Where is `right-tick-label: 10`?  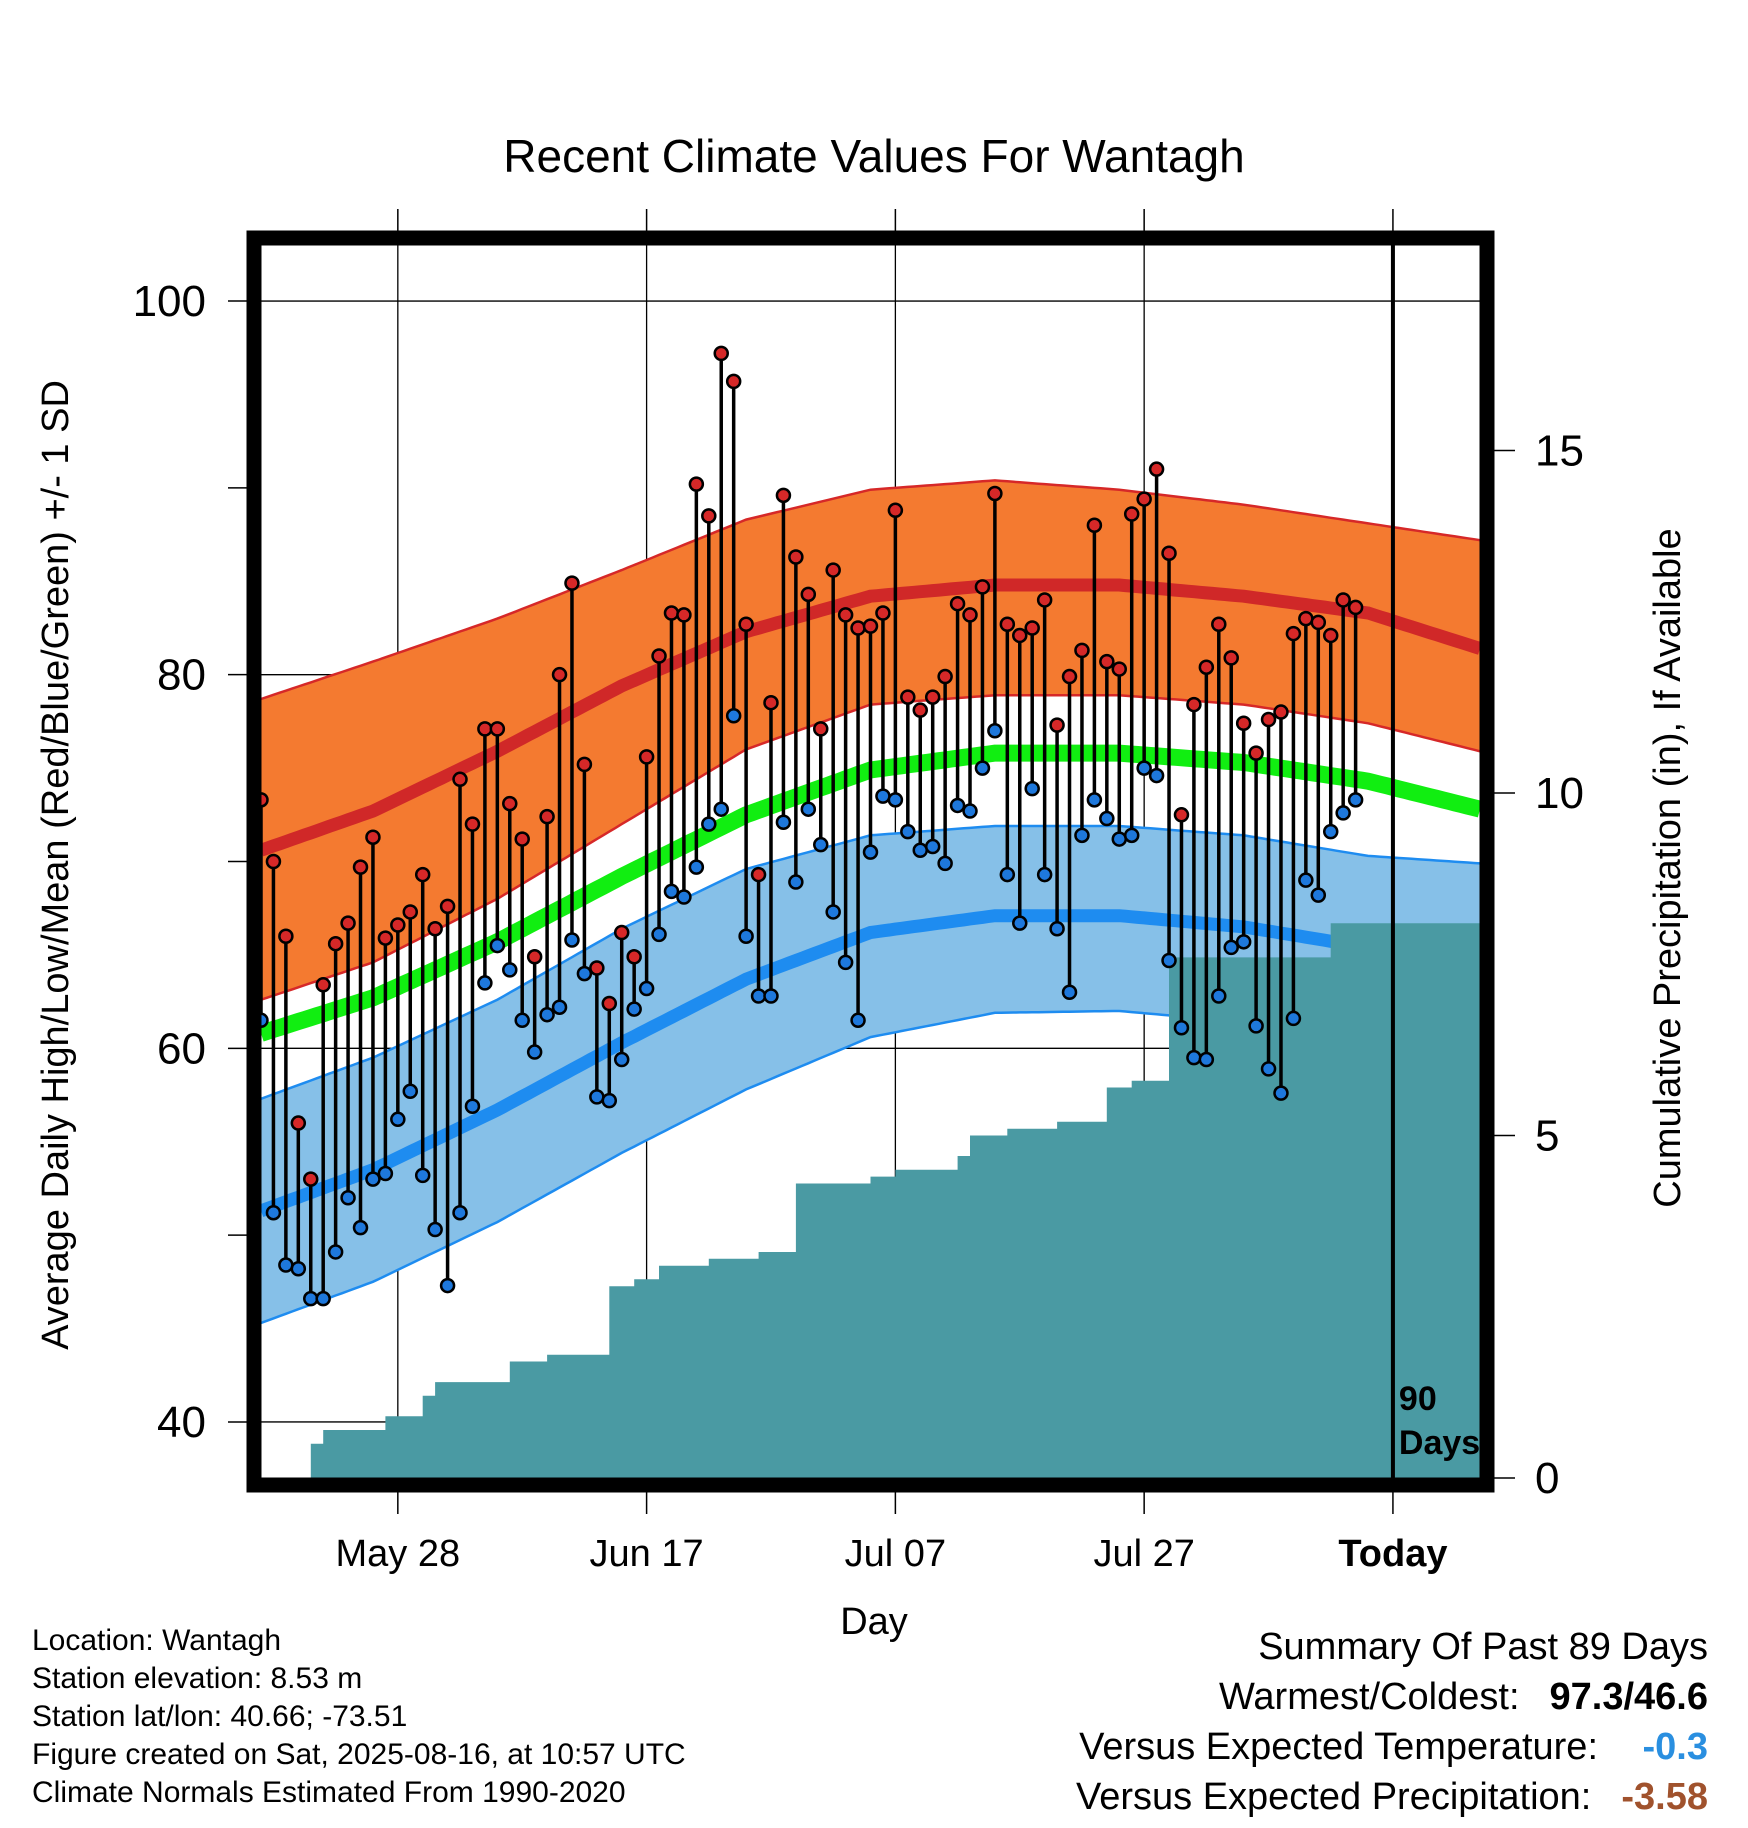
right-tick-label: 10 is located at coordinates (1559, 793).